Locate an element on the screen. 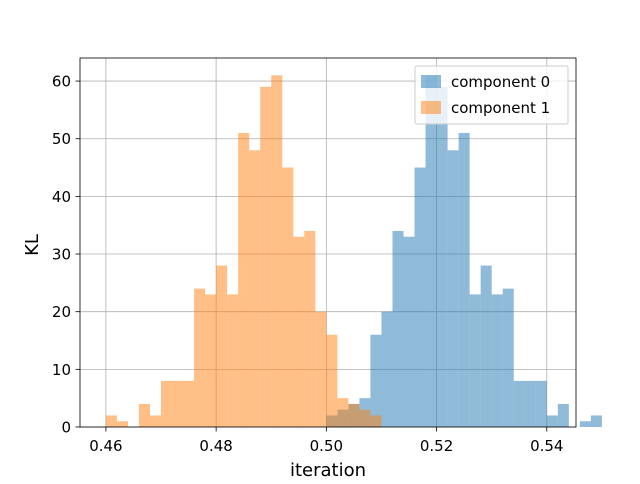 The width and height of the screenshot is (640, 484). legend-box is located at coordinates (491, 95).